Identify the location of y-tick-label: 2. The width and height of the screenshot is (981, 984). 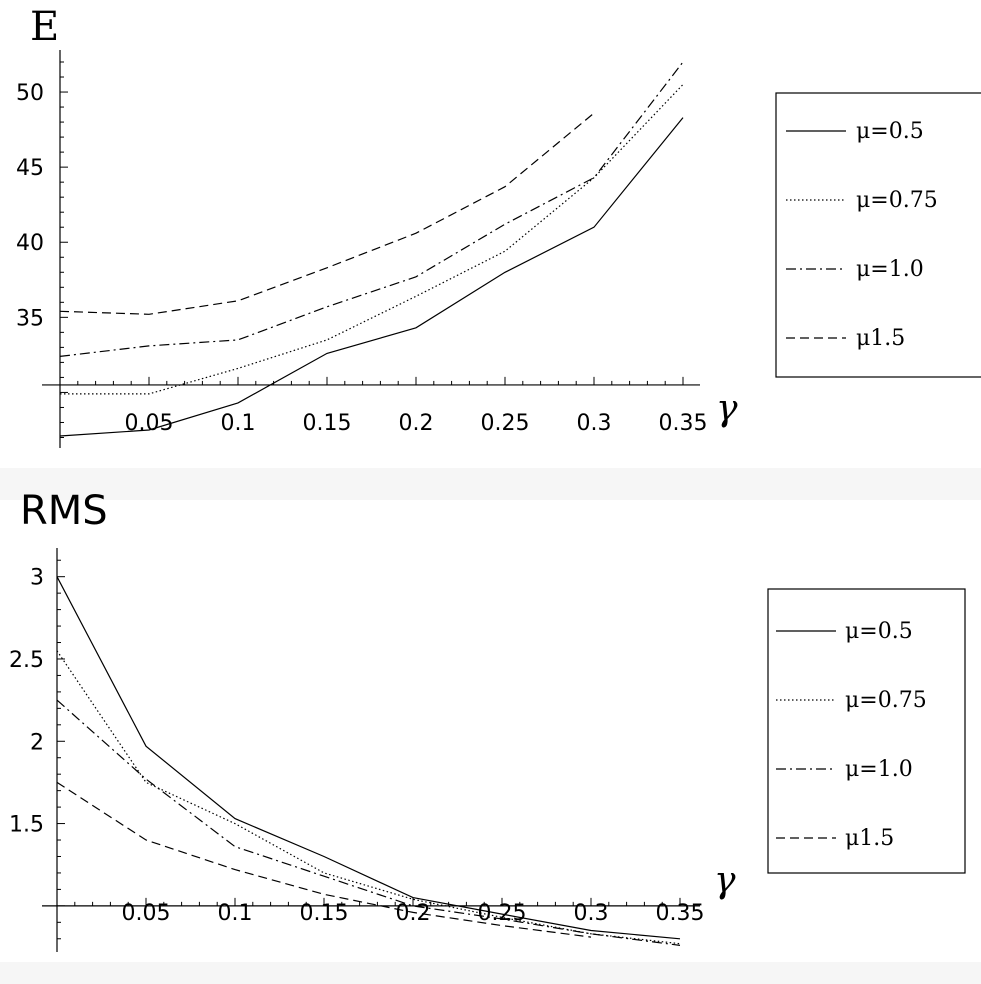
(37, 742).